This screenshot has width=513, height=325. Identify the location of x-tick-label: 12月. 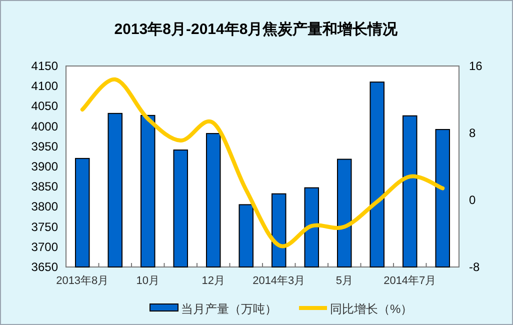
(213, 281).